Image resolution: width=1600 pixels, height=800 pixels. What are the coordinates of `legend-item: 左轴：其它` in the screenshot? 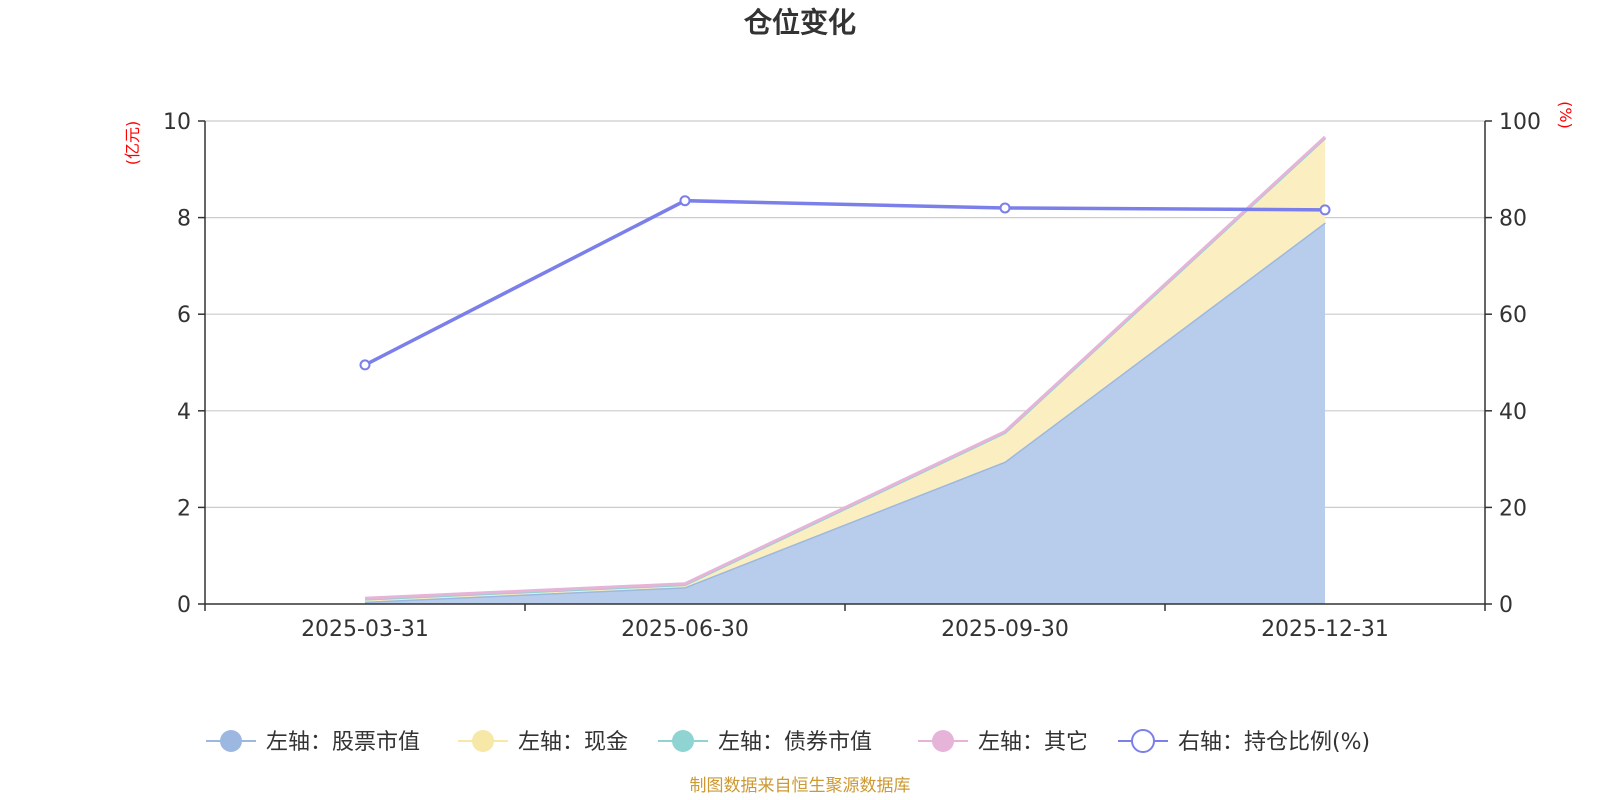 It's located at (1003, 742).